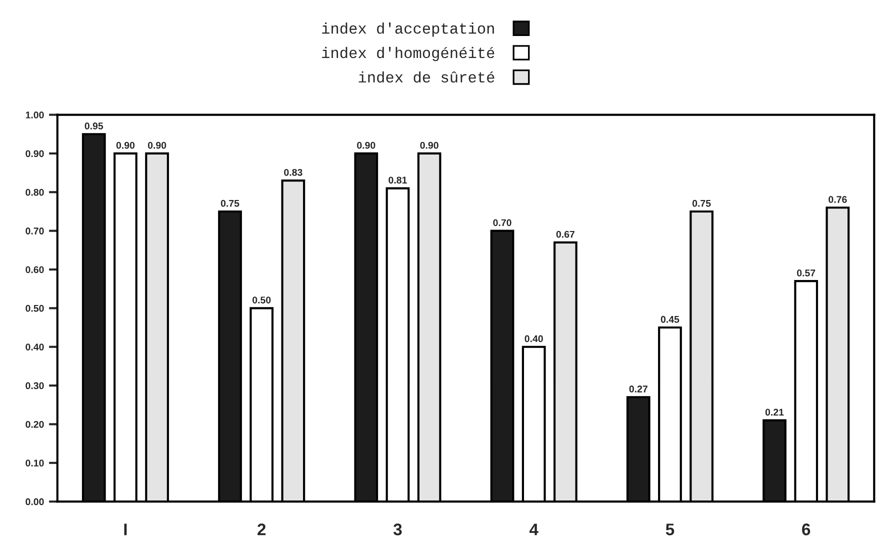 This screenshot has height=544, width=883. I want to click on y-tick-label: 1.00, so click(35, 115).